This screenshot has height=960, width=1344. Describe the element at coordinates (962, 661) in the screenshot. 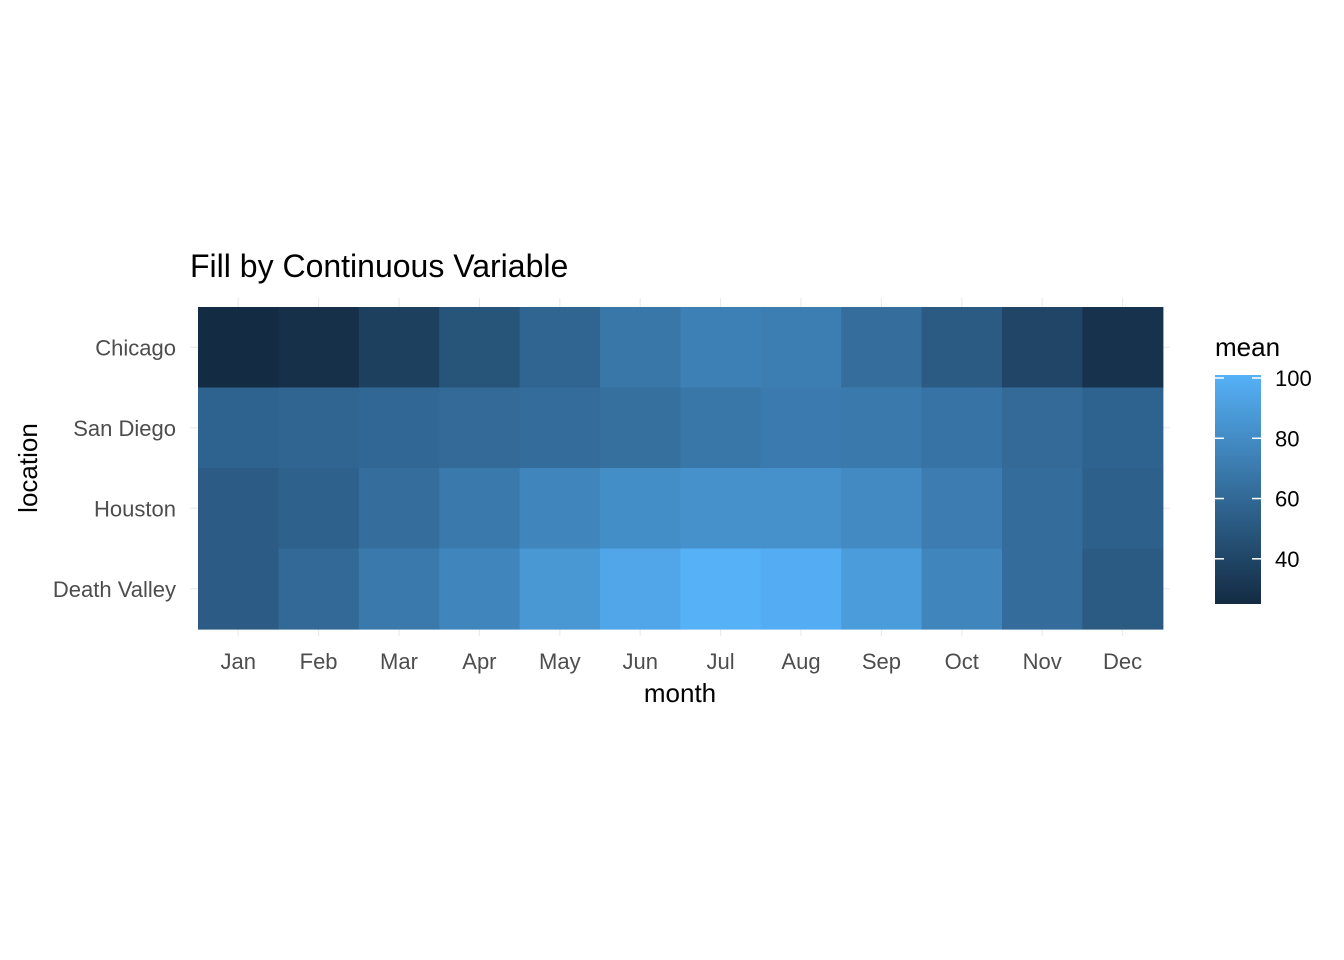

I see `x-tick-label: Oct` at that location.